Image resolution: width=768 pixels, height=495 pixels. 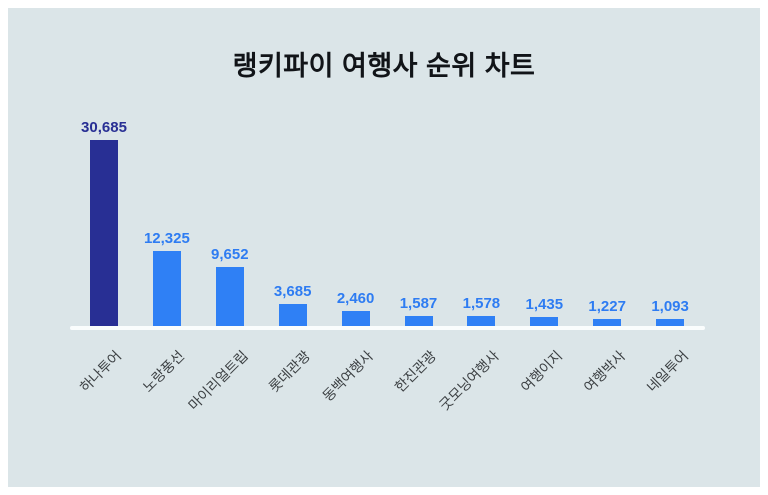 I want to click on bar-category-label-text: 노랑풍선, so click(x=163, y=371).